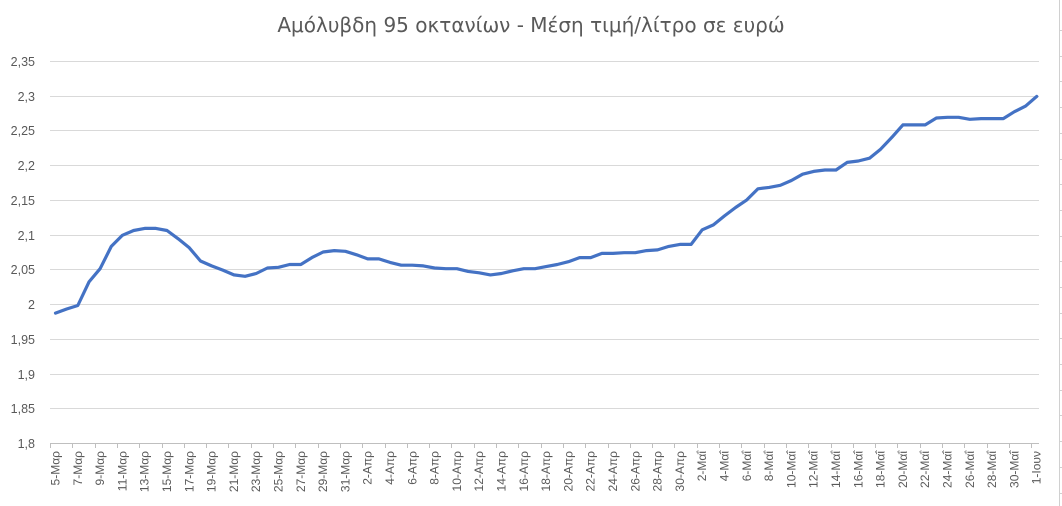 This screenshot has height=506, width=1062. I want to click on x-tick-label: 17-Μαρ, so click(189, 471).